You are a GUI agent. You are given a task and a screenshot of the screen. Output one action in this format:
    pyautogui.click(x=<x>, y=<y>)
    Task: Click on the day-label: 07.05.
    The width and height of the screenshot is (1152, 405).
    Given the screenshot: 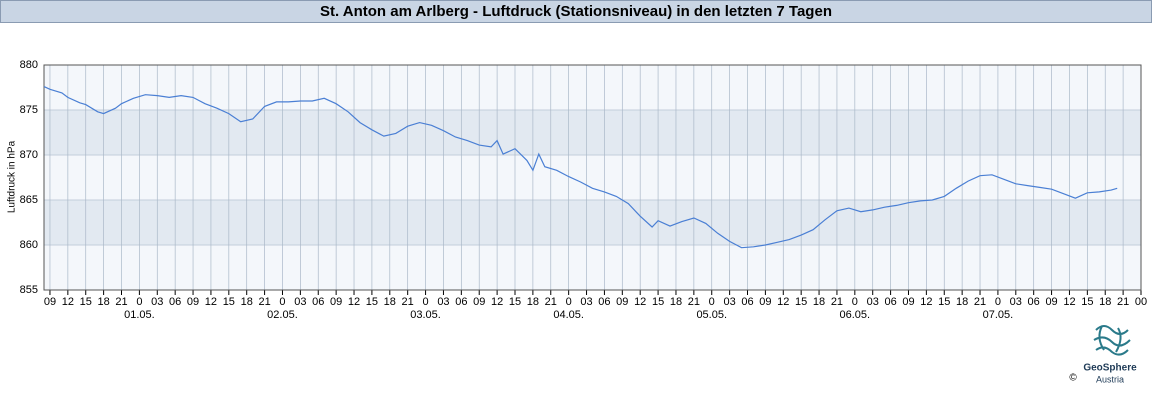 What is the action you would take?
    pyautogui.click(x=998, y=315)
    